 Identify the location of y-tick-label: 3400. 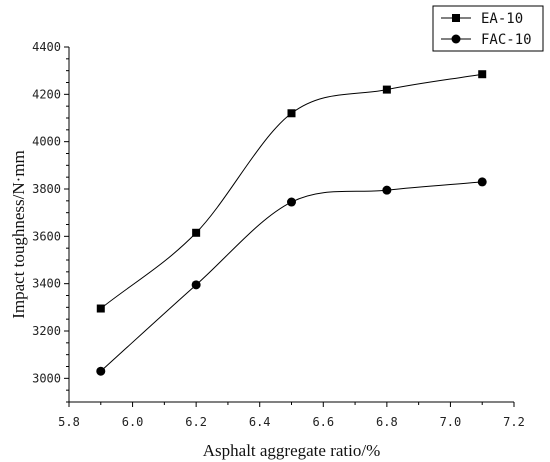
(46, 284).